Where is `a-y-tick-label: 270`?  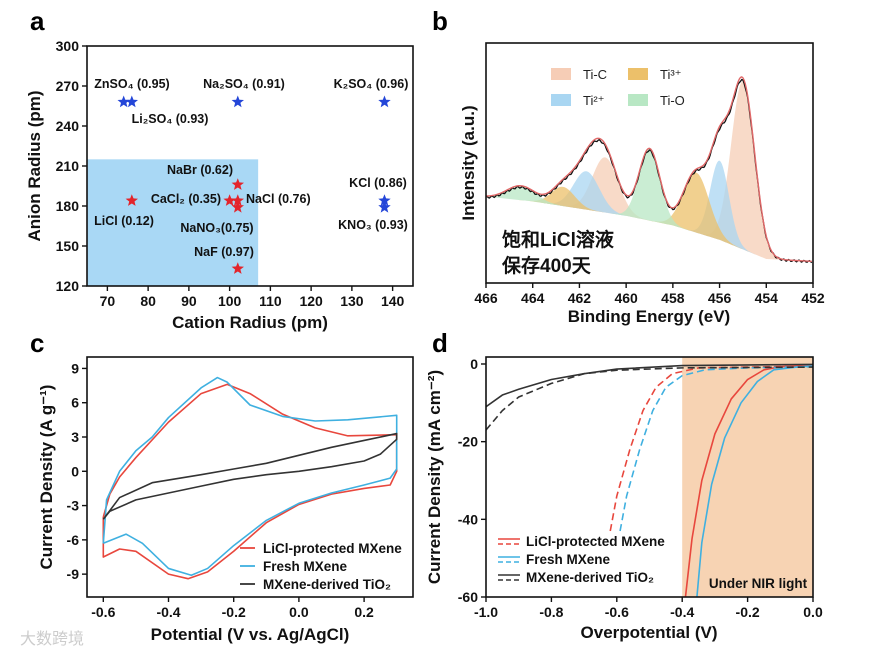 a-y-tick-label: 270 is located at coordinates (68, 86).